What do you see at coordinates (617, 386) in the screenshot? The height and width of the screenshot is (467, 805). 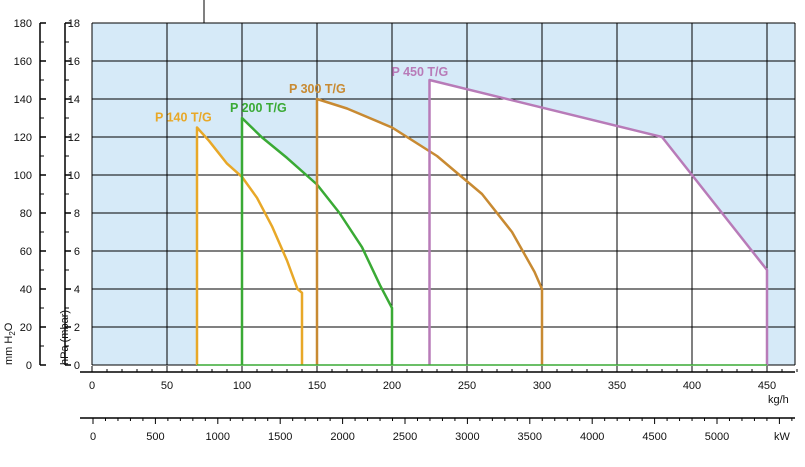 I see `x-tick-label: 350` at bounding box center [617, 386].